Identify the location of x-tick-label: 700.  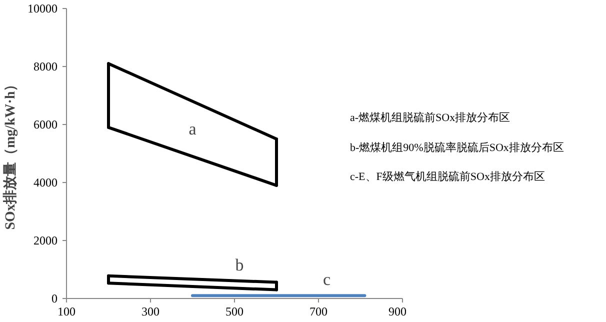
(319, 311).